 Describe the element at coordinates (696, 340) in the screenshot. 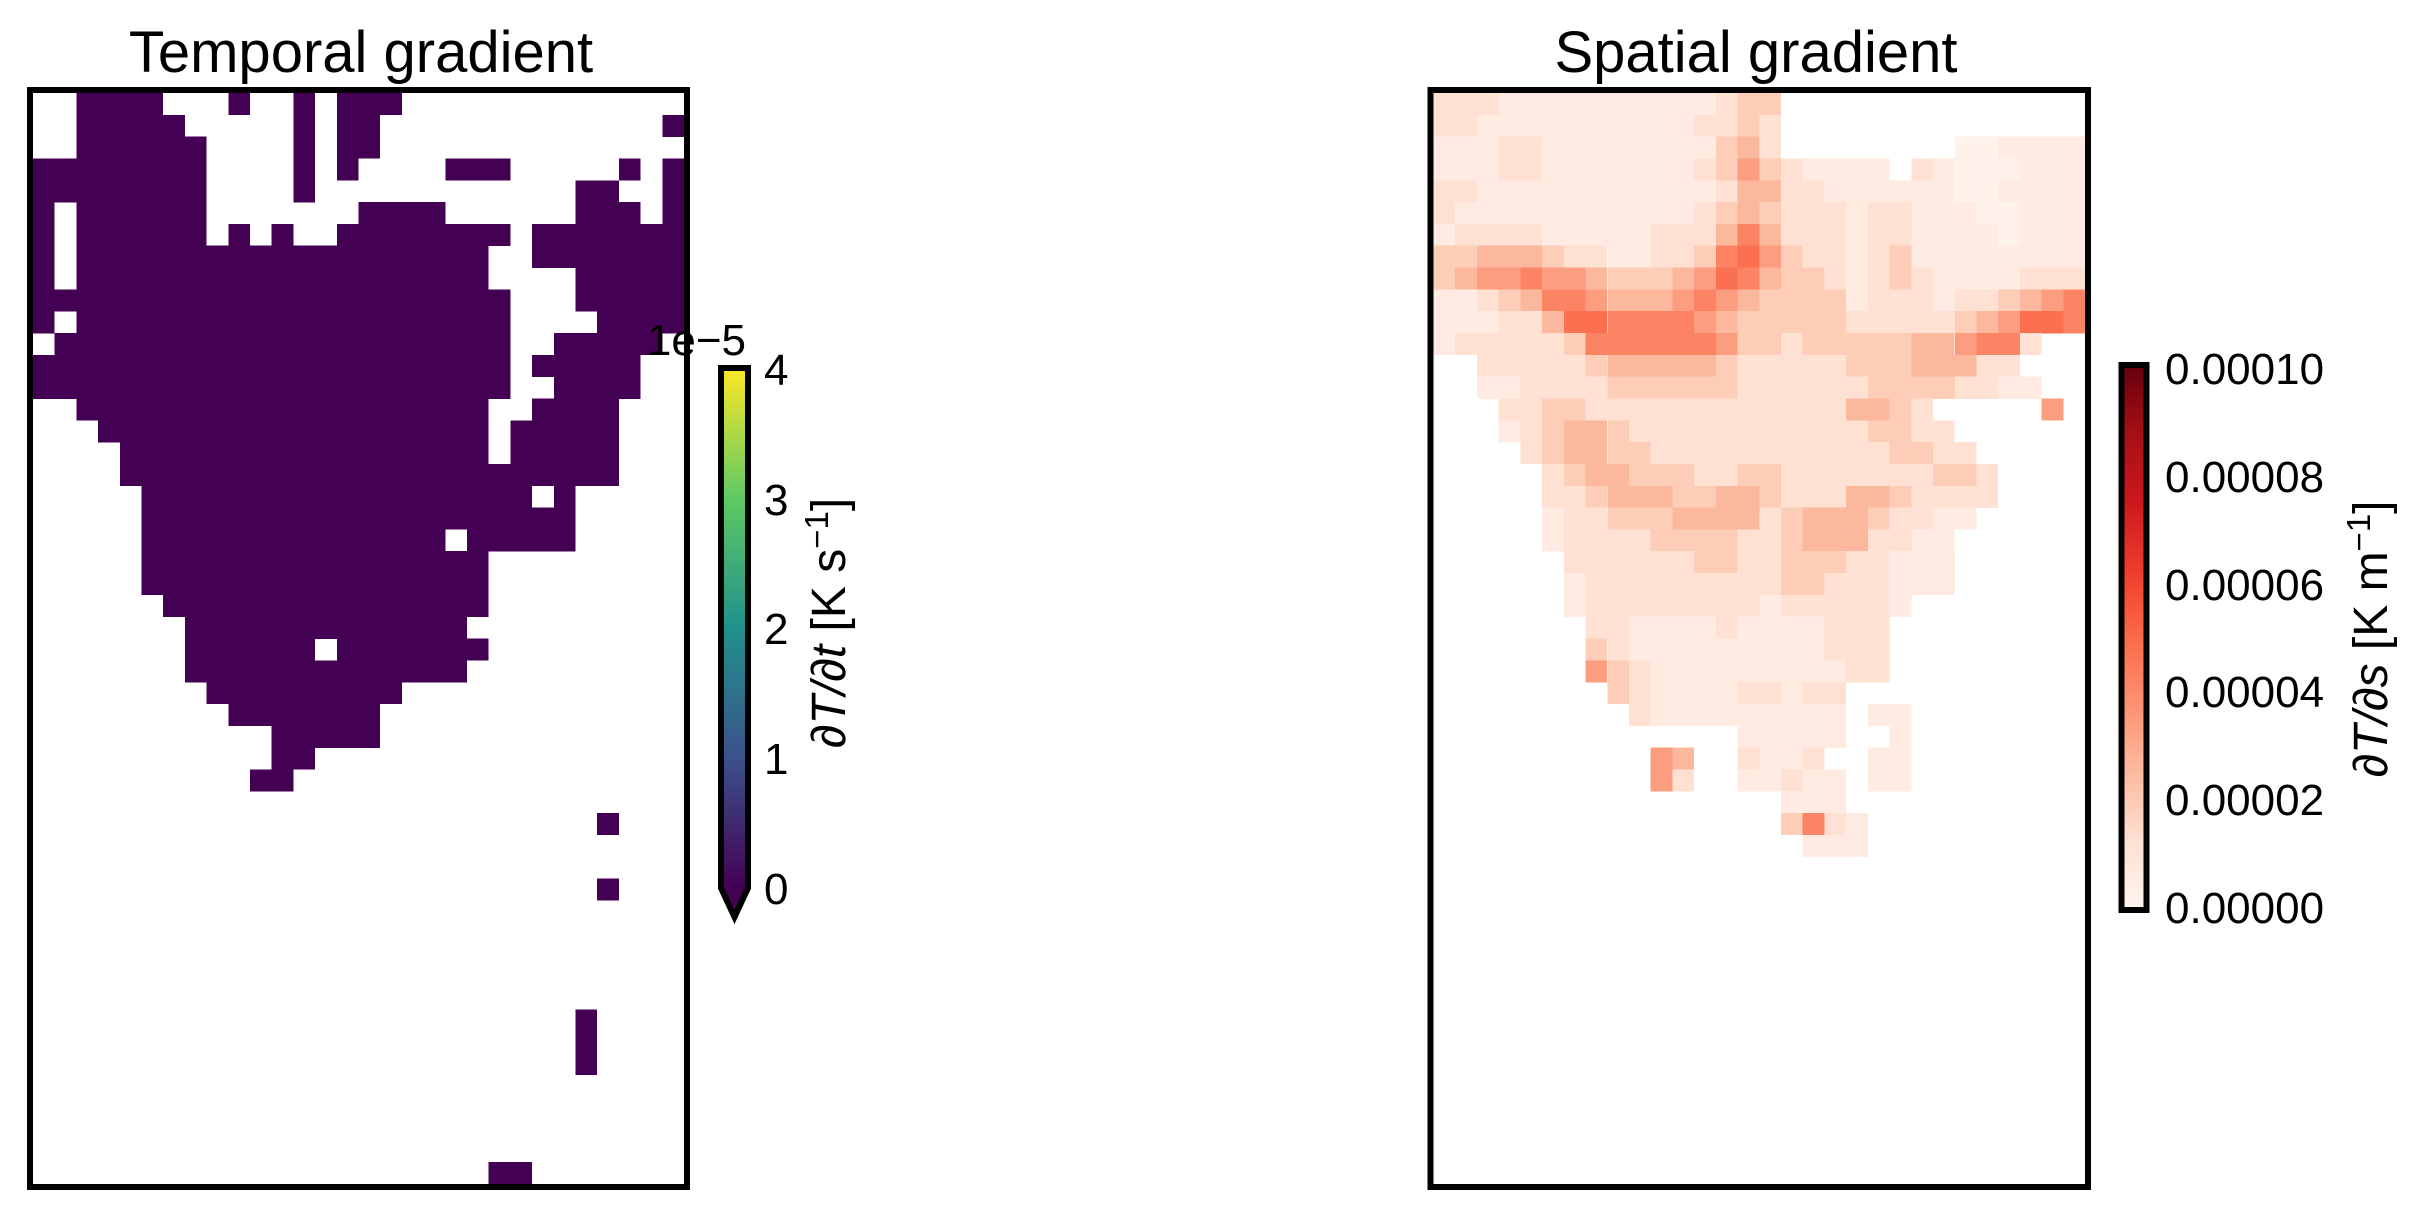

I see `svg-text: 1e−5` at that location.